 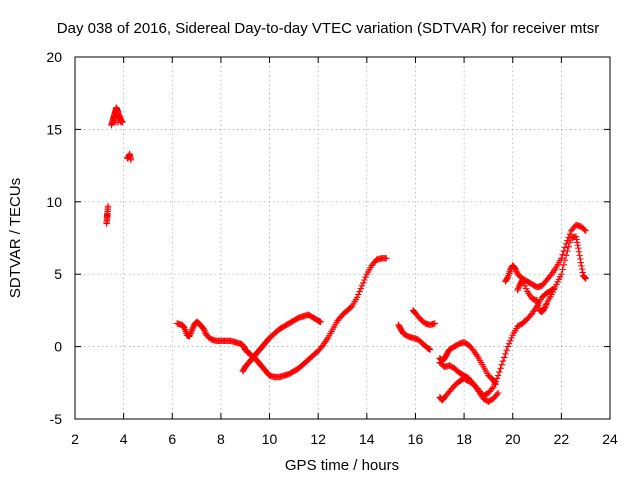 What do you see at coordinates (172, 439) in the screenshot?
I see `x-tick-label: 6` at bounding box center [172, 439].